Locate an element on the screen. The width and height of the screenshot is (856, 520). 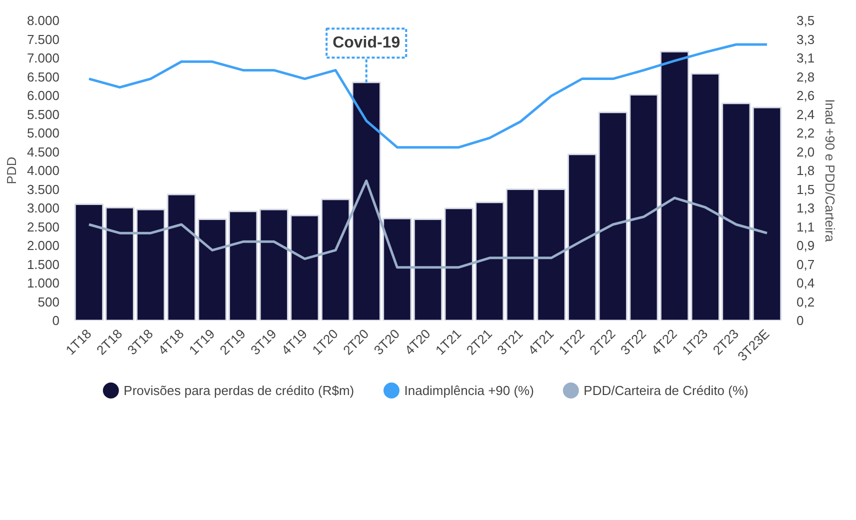
y-axis-title: PDD is located at coordinates (11, 170).